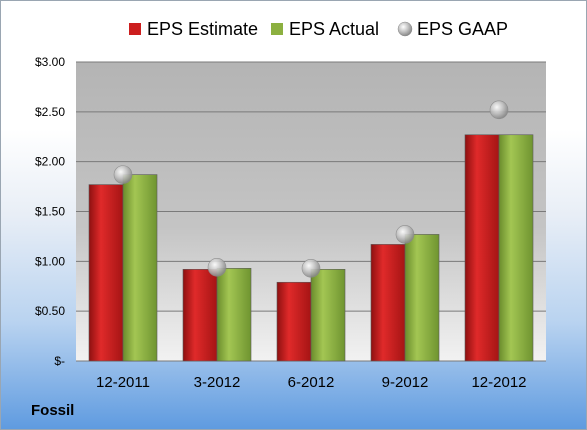 This screenshot has width=587, height=430. I want to click on legend-swatch-actual, so click(277, 29).